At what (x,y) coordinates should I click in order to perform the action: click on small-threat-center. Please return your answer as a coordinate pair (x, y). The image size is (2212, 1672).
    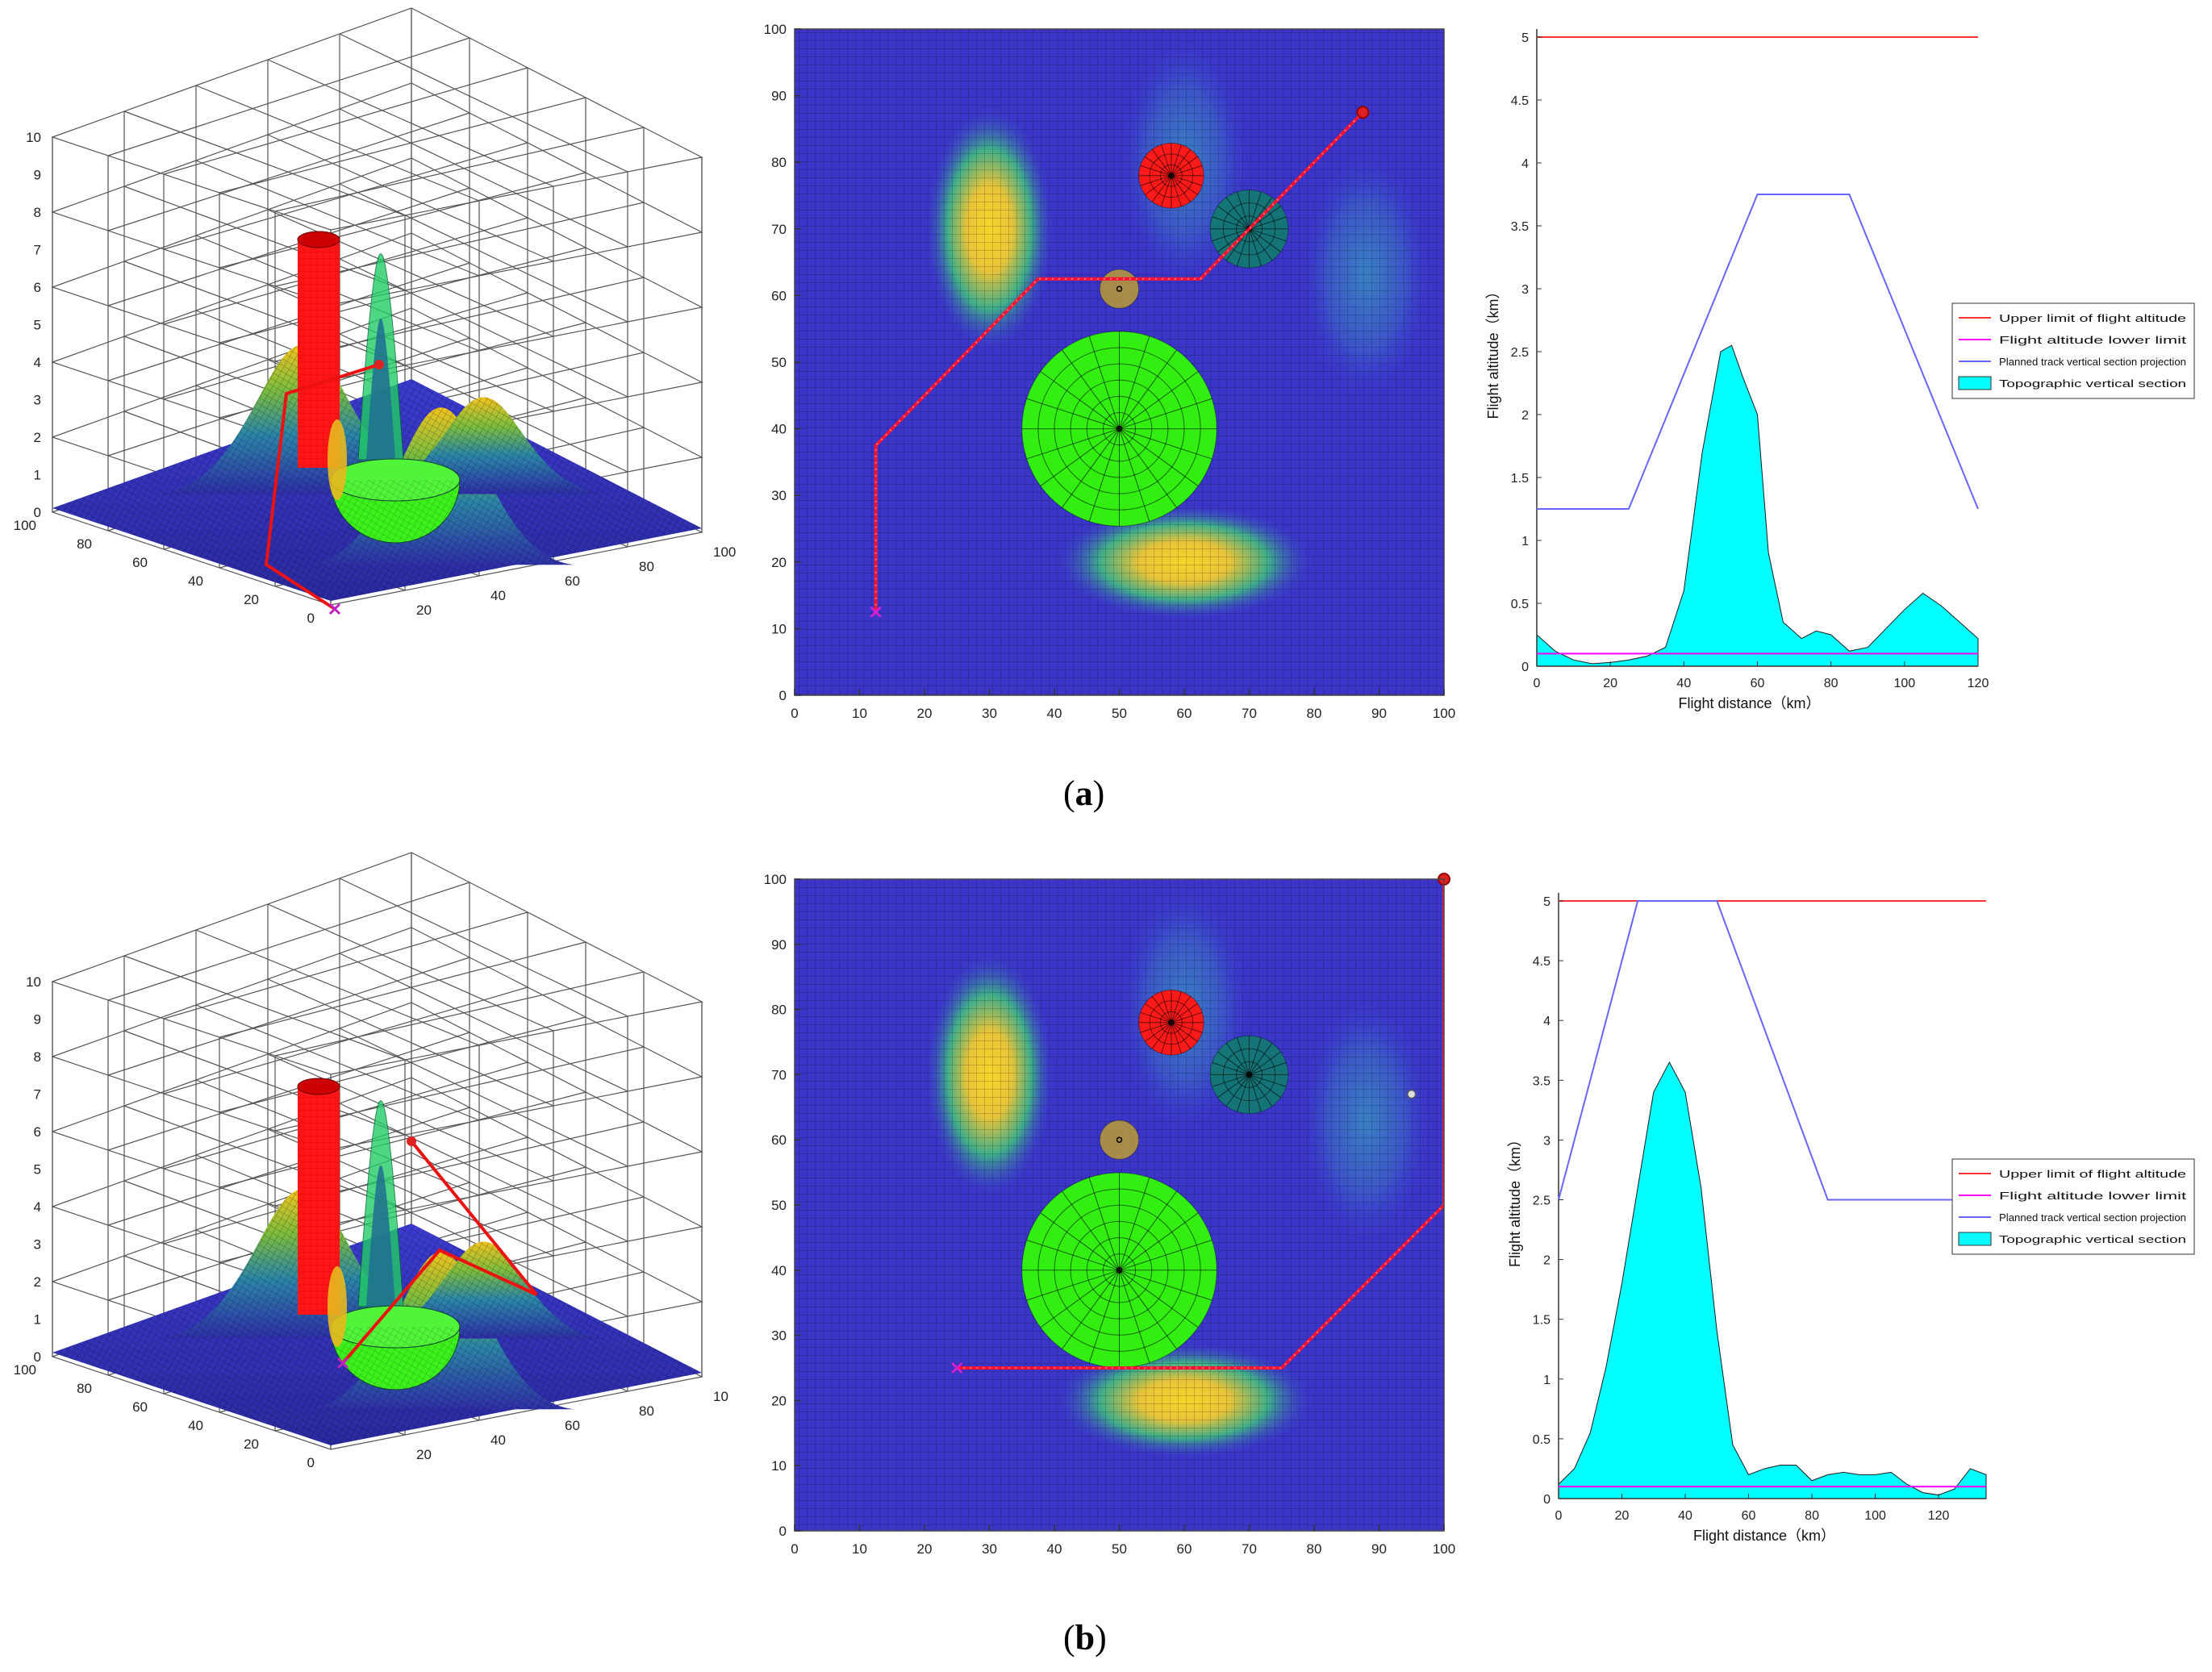
    Looking at the image, I should click on (1119, 289).